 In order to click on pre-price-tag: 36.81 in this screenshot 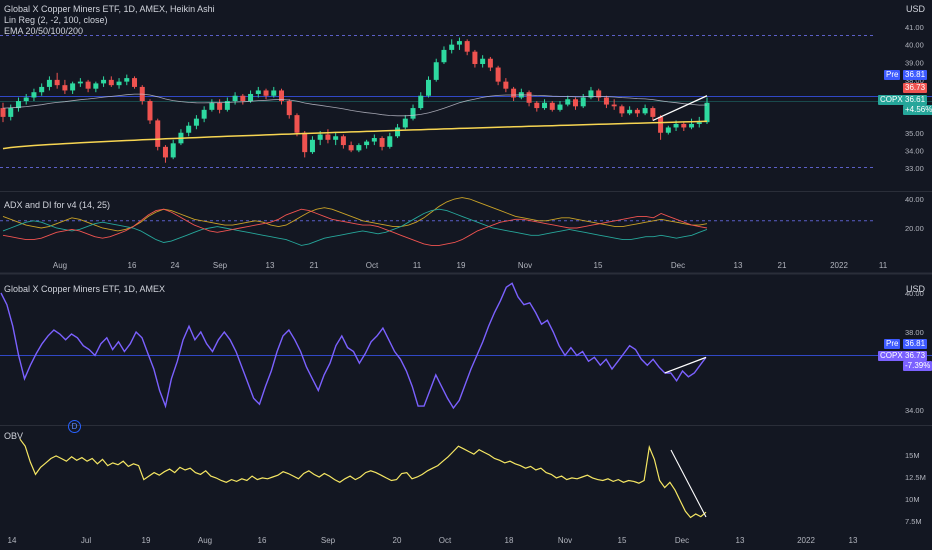, I will do `click(915, 75)`.